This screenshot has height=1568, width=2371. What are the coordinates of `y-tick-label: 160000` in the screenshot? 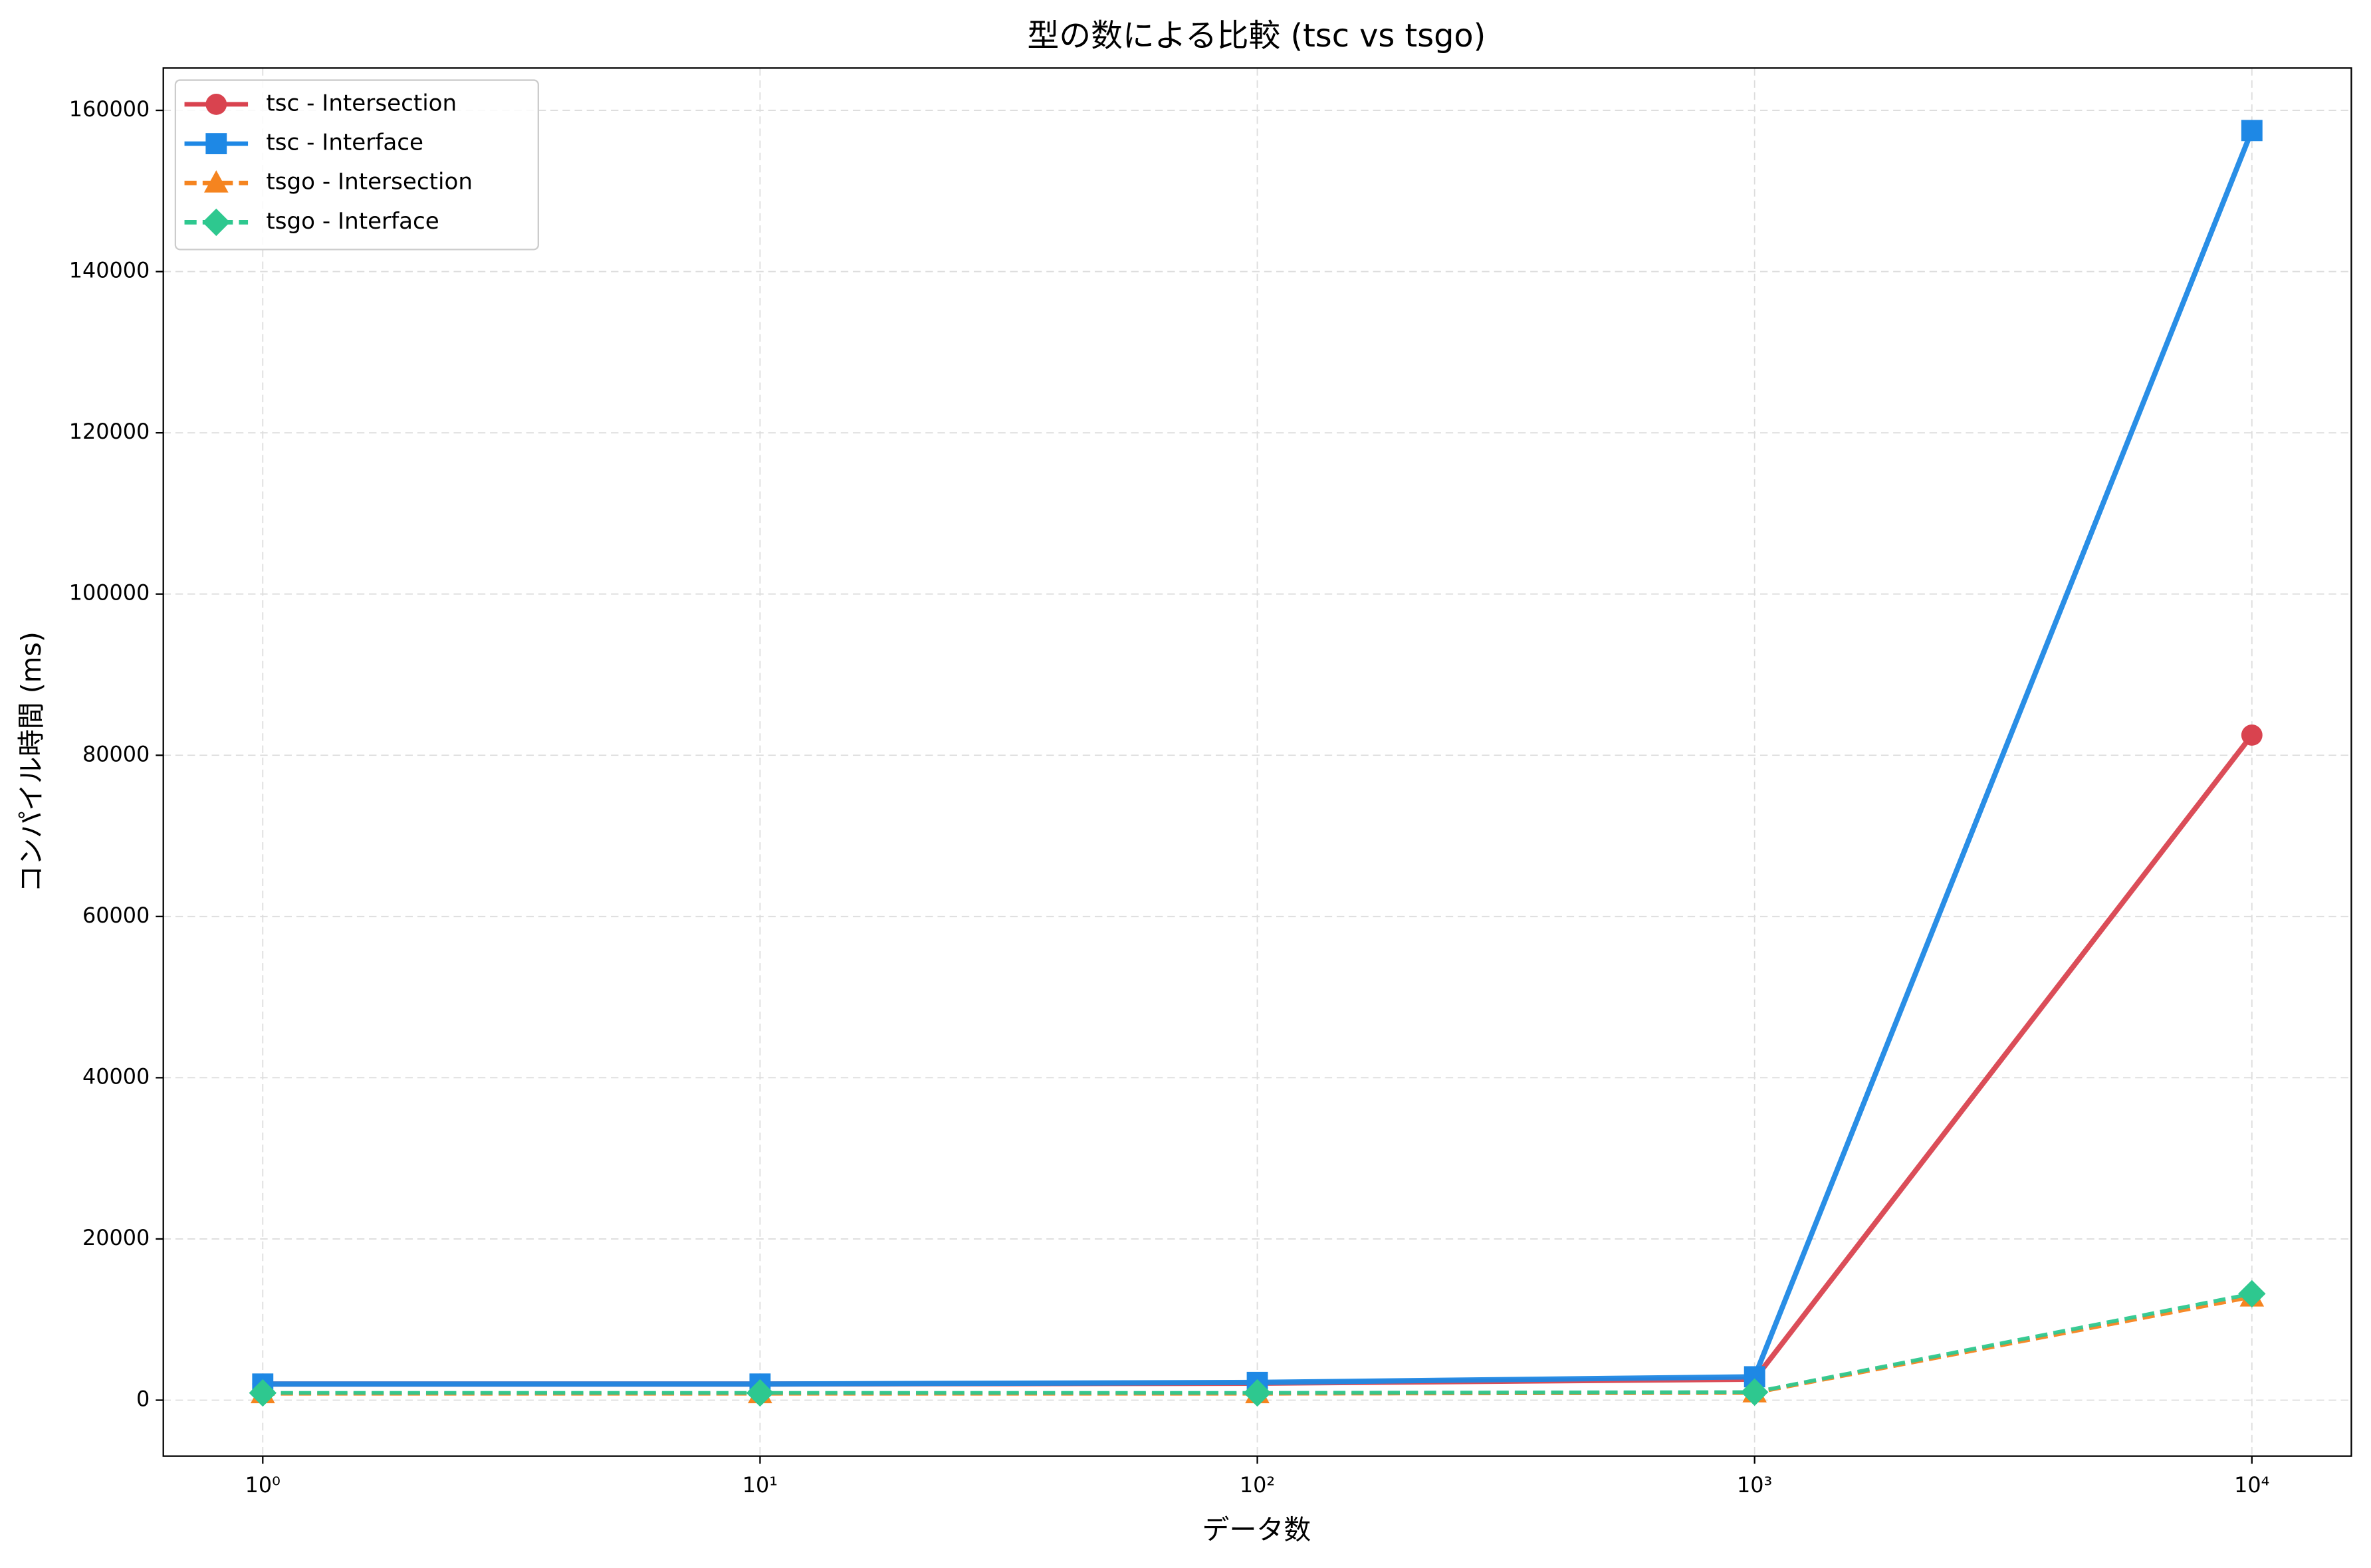 It's located at (109, 109).